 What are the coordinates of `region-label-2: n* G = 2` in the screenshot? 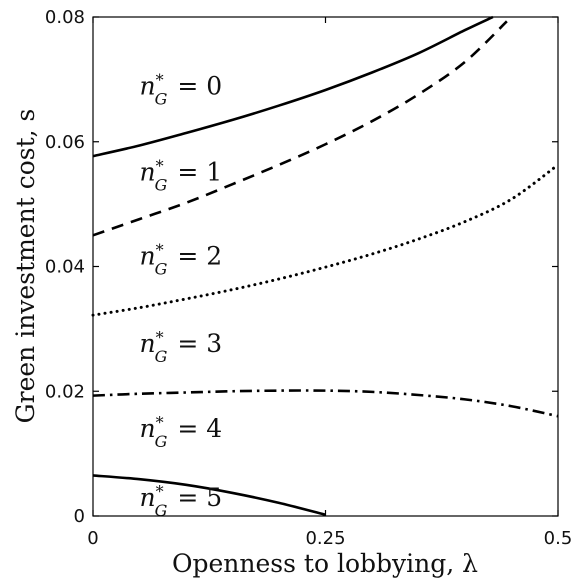 It's located at (181, 259).